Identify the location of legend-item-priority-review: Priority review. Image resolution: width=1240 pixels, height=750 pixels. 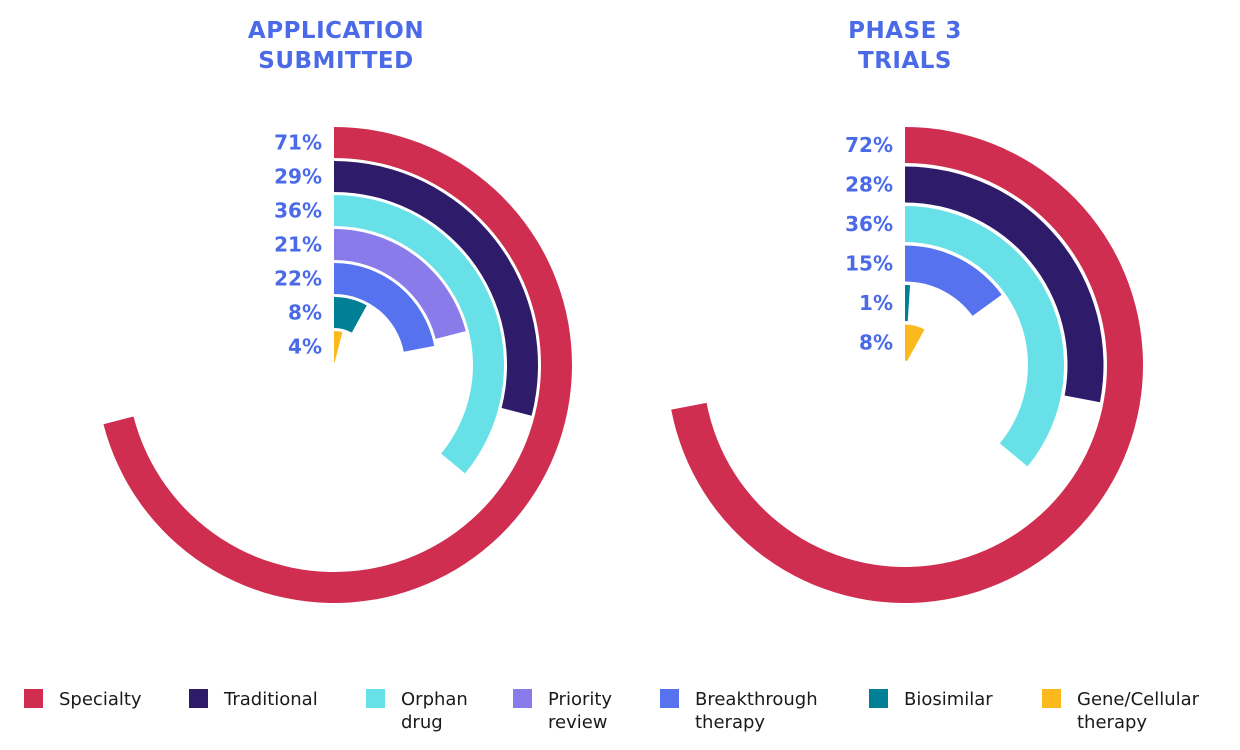
(562, 711).